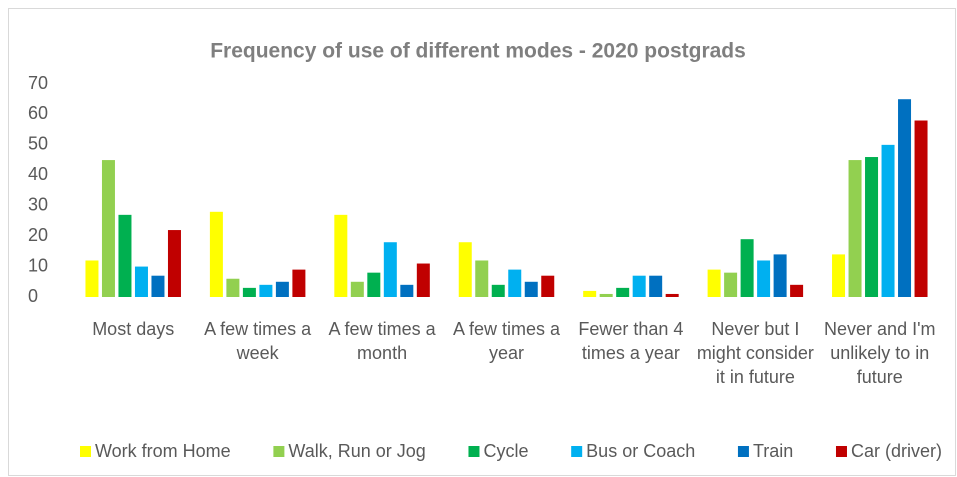 The width and height of the screenshot is (957, 477). I want to click on x-tick-label: Never and I'm unlikely to in future, so click(879, 353).